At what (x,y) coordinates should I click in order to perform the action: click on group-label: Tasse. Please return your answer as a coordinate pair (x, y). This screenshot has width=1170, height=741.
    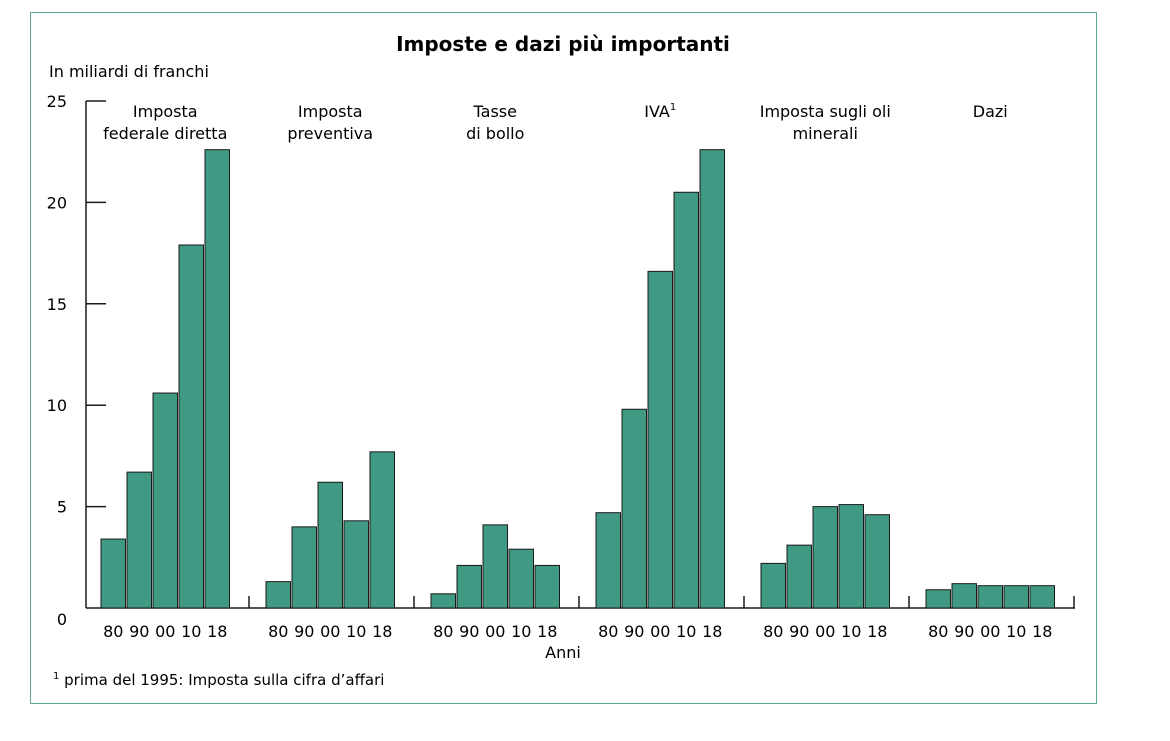
    Looking at the image, I should click on (495, 111).